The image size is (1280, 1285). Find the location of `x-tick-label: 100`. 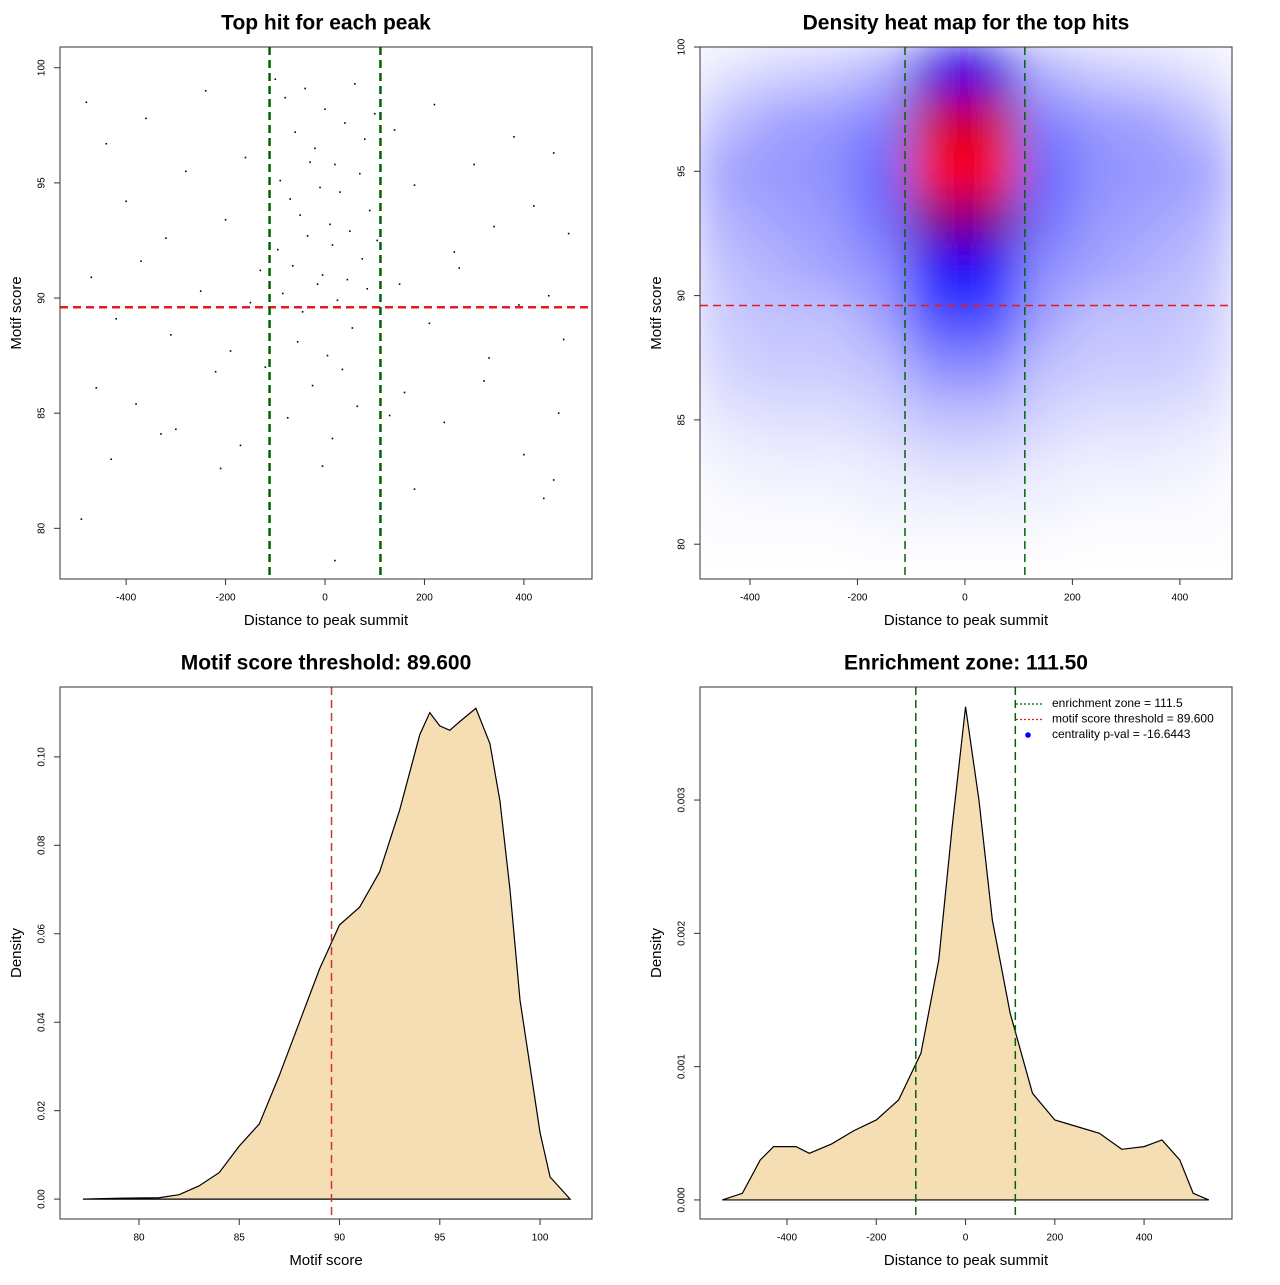

x-tick-label: 100 is located at coordinates (540, 1238).